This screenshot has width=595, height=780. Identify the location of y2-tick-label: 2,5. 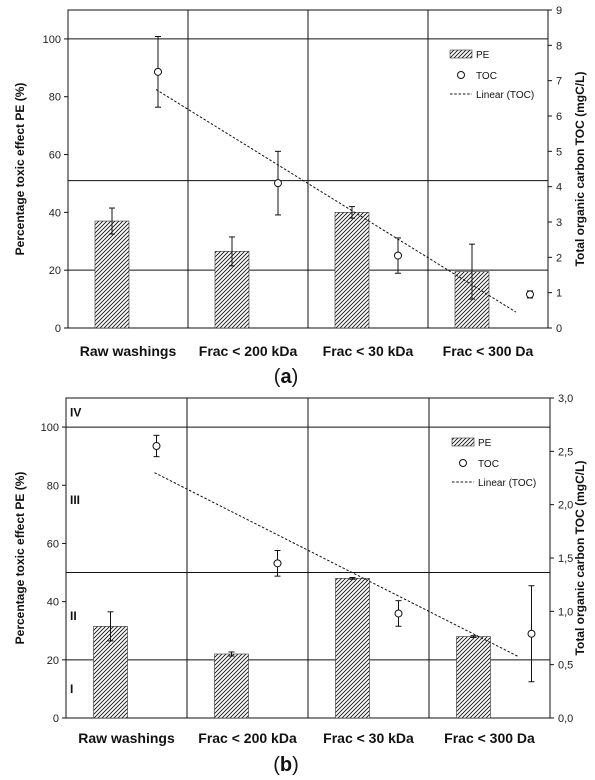
(565, 452).